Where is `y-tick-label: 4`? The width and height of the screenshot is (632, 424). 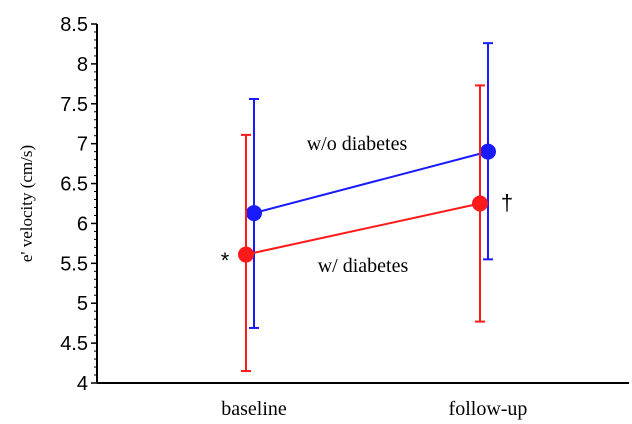 y-tick-label: 4 is located at coordinates (82, 384).